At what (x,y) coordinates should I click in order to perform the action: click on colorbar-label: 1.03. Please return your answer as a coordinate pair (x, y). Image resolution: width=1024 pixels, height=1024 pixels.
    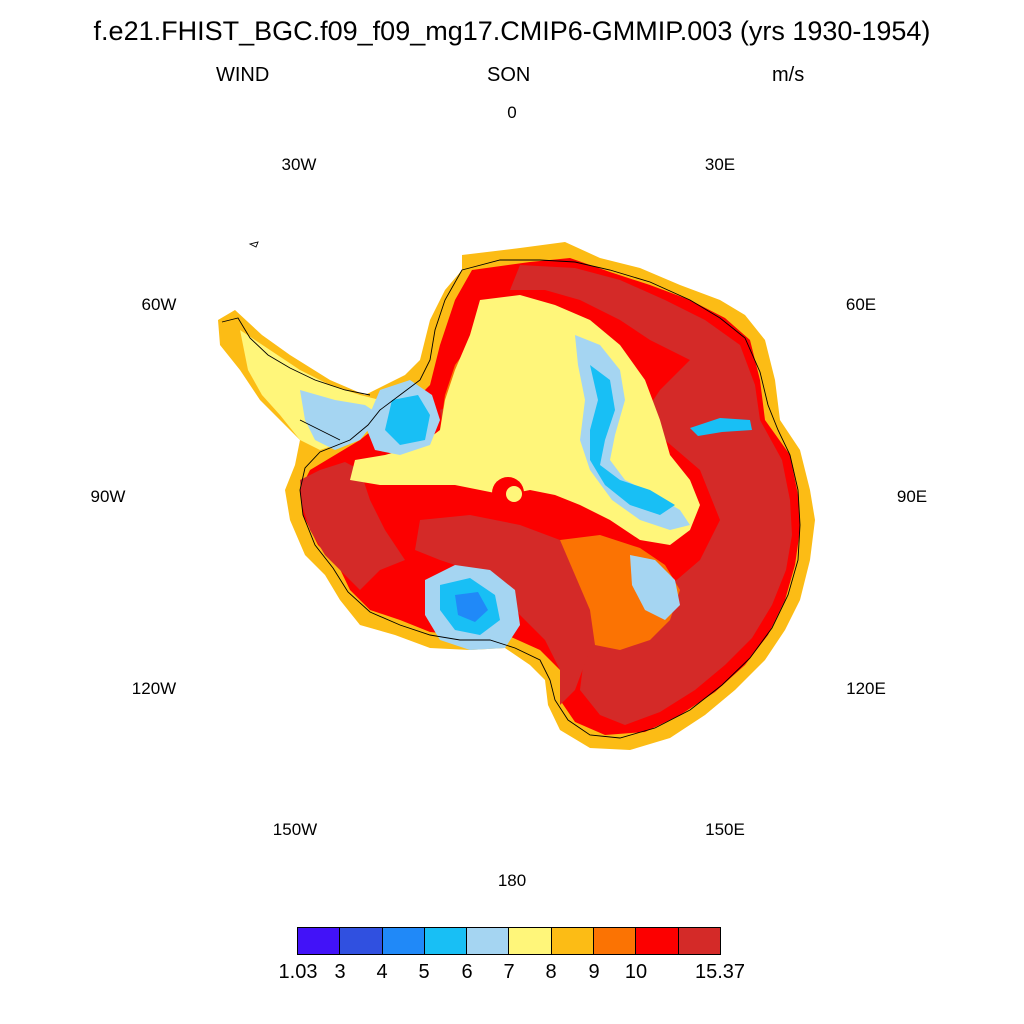
    Looking at the image, I should click on (298, 972).